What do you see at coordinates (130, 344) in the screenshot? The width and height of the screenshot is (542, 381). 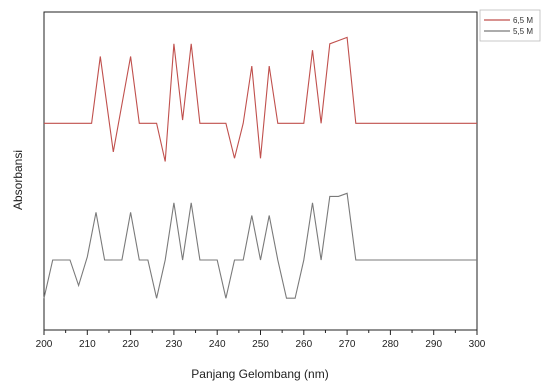 I see `x-tick-label: 220` at bounding box center [130, 344].